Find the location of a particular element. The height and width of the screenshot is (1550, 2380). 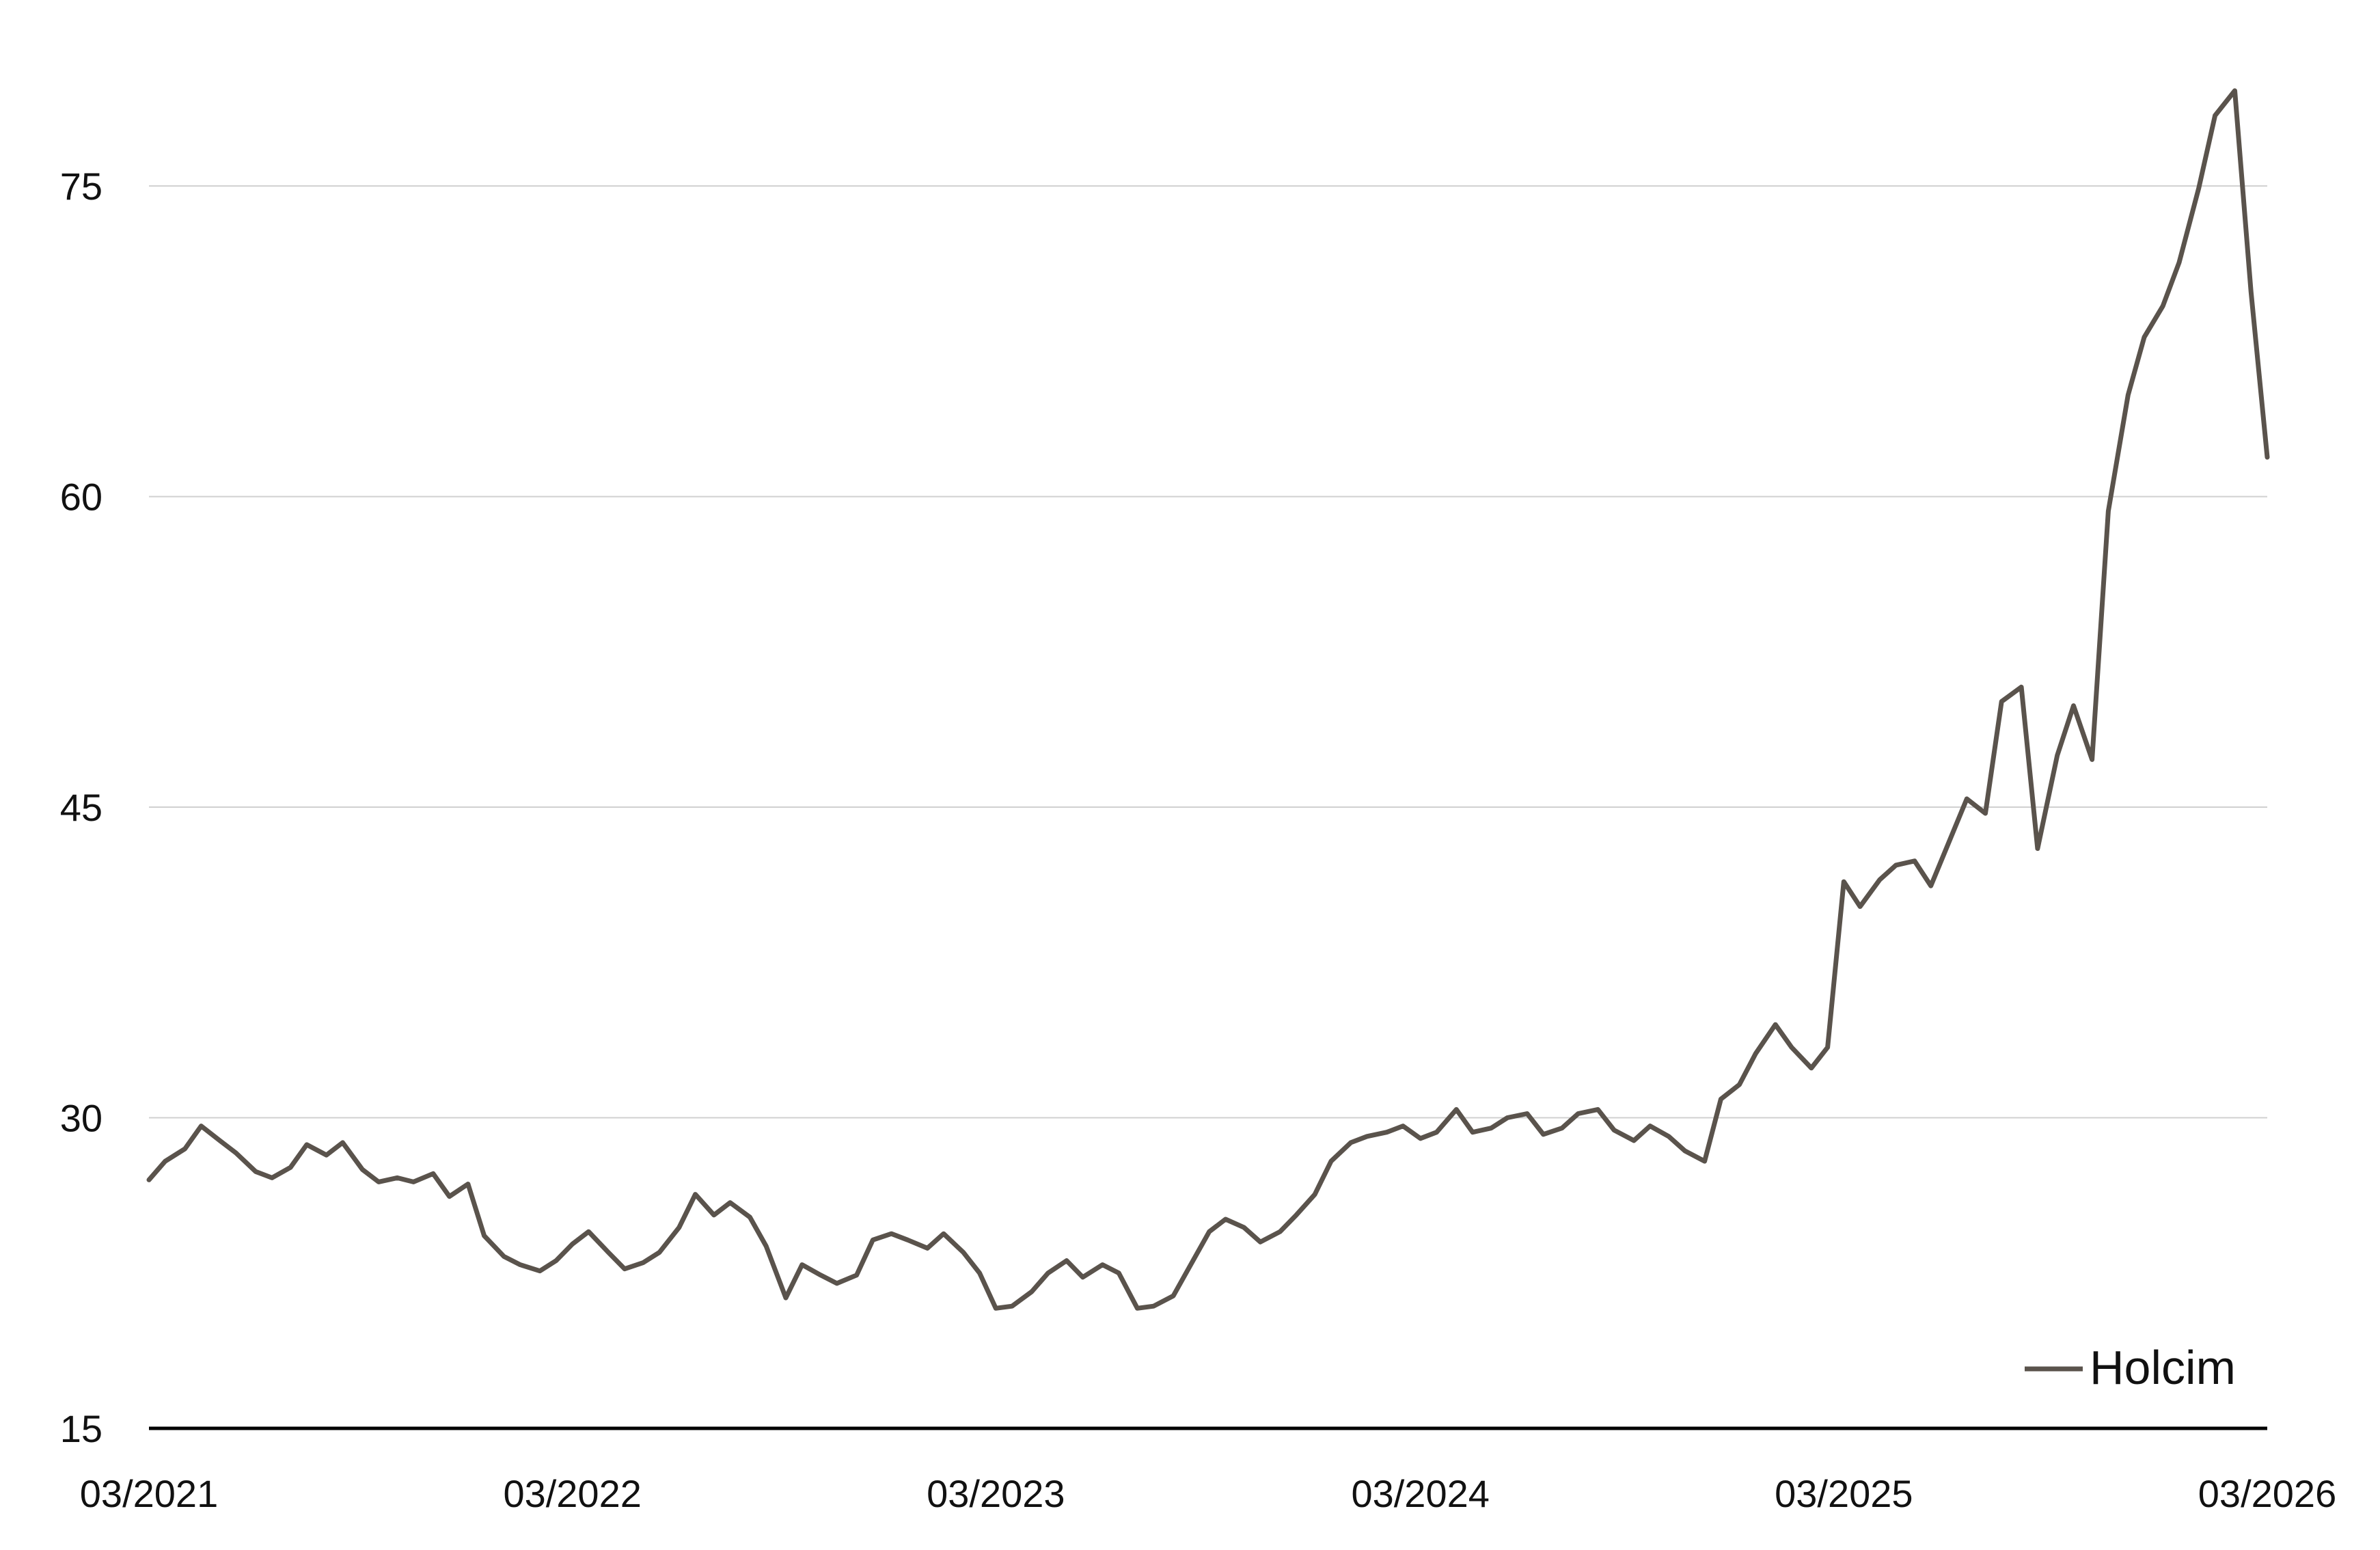

y-tick-label: 75 is located at coordinates (81, 186).